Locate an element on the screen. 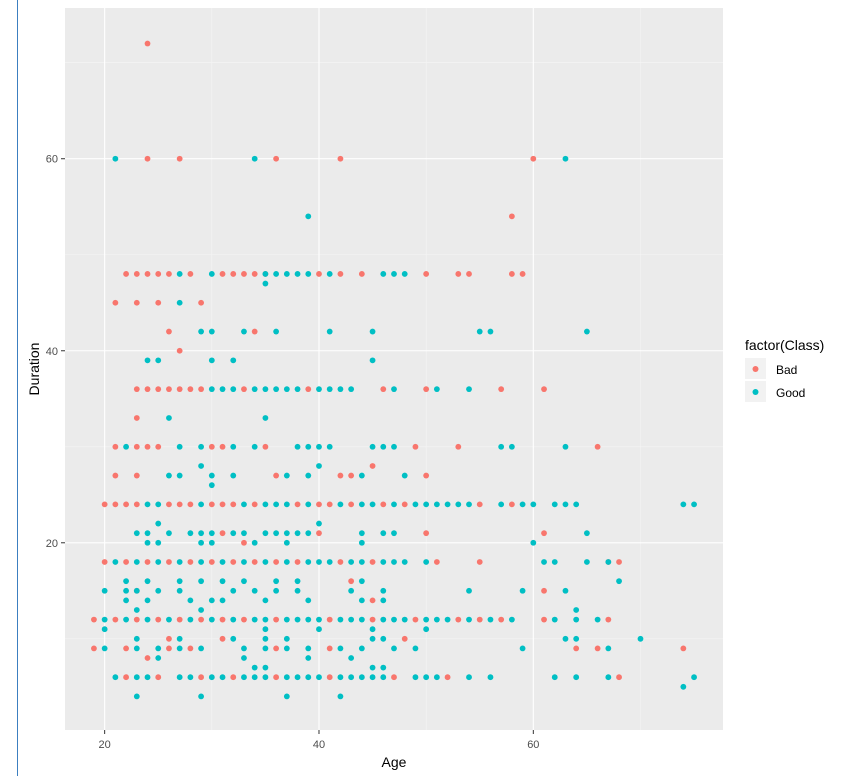 The height and width of the screenshot is (776, 856). legend-title: factor(Class) is located at coordinates (784, 345).